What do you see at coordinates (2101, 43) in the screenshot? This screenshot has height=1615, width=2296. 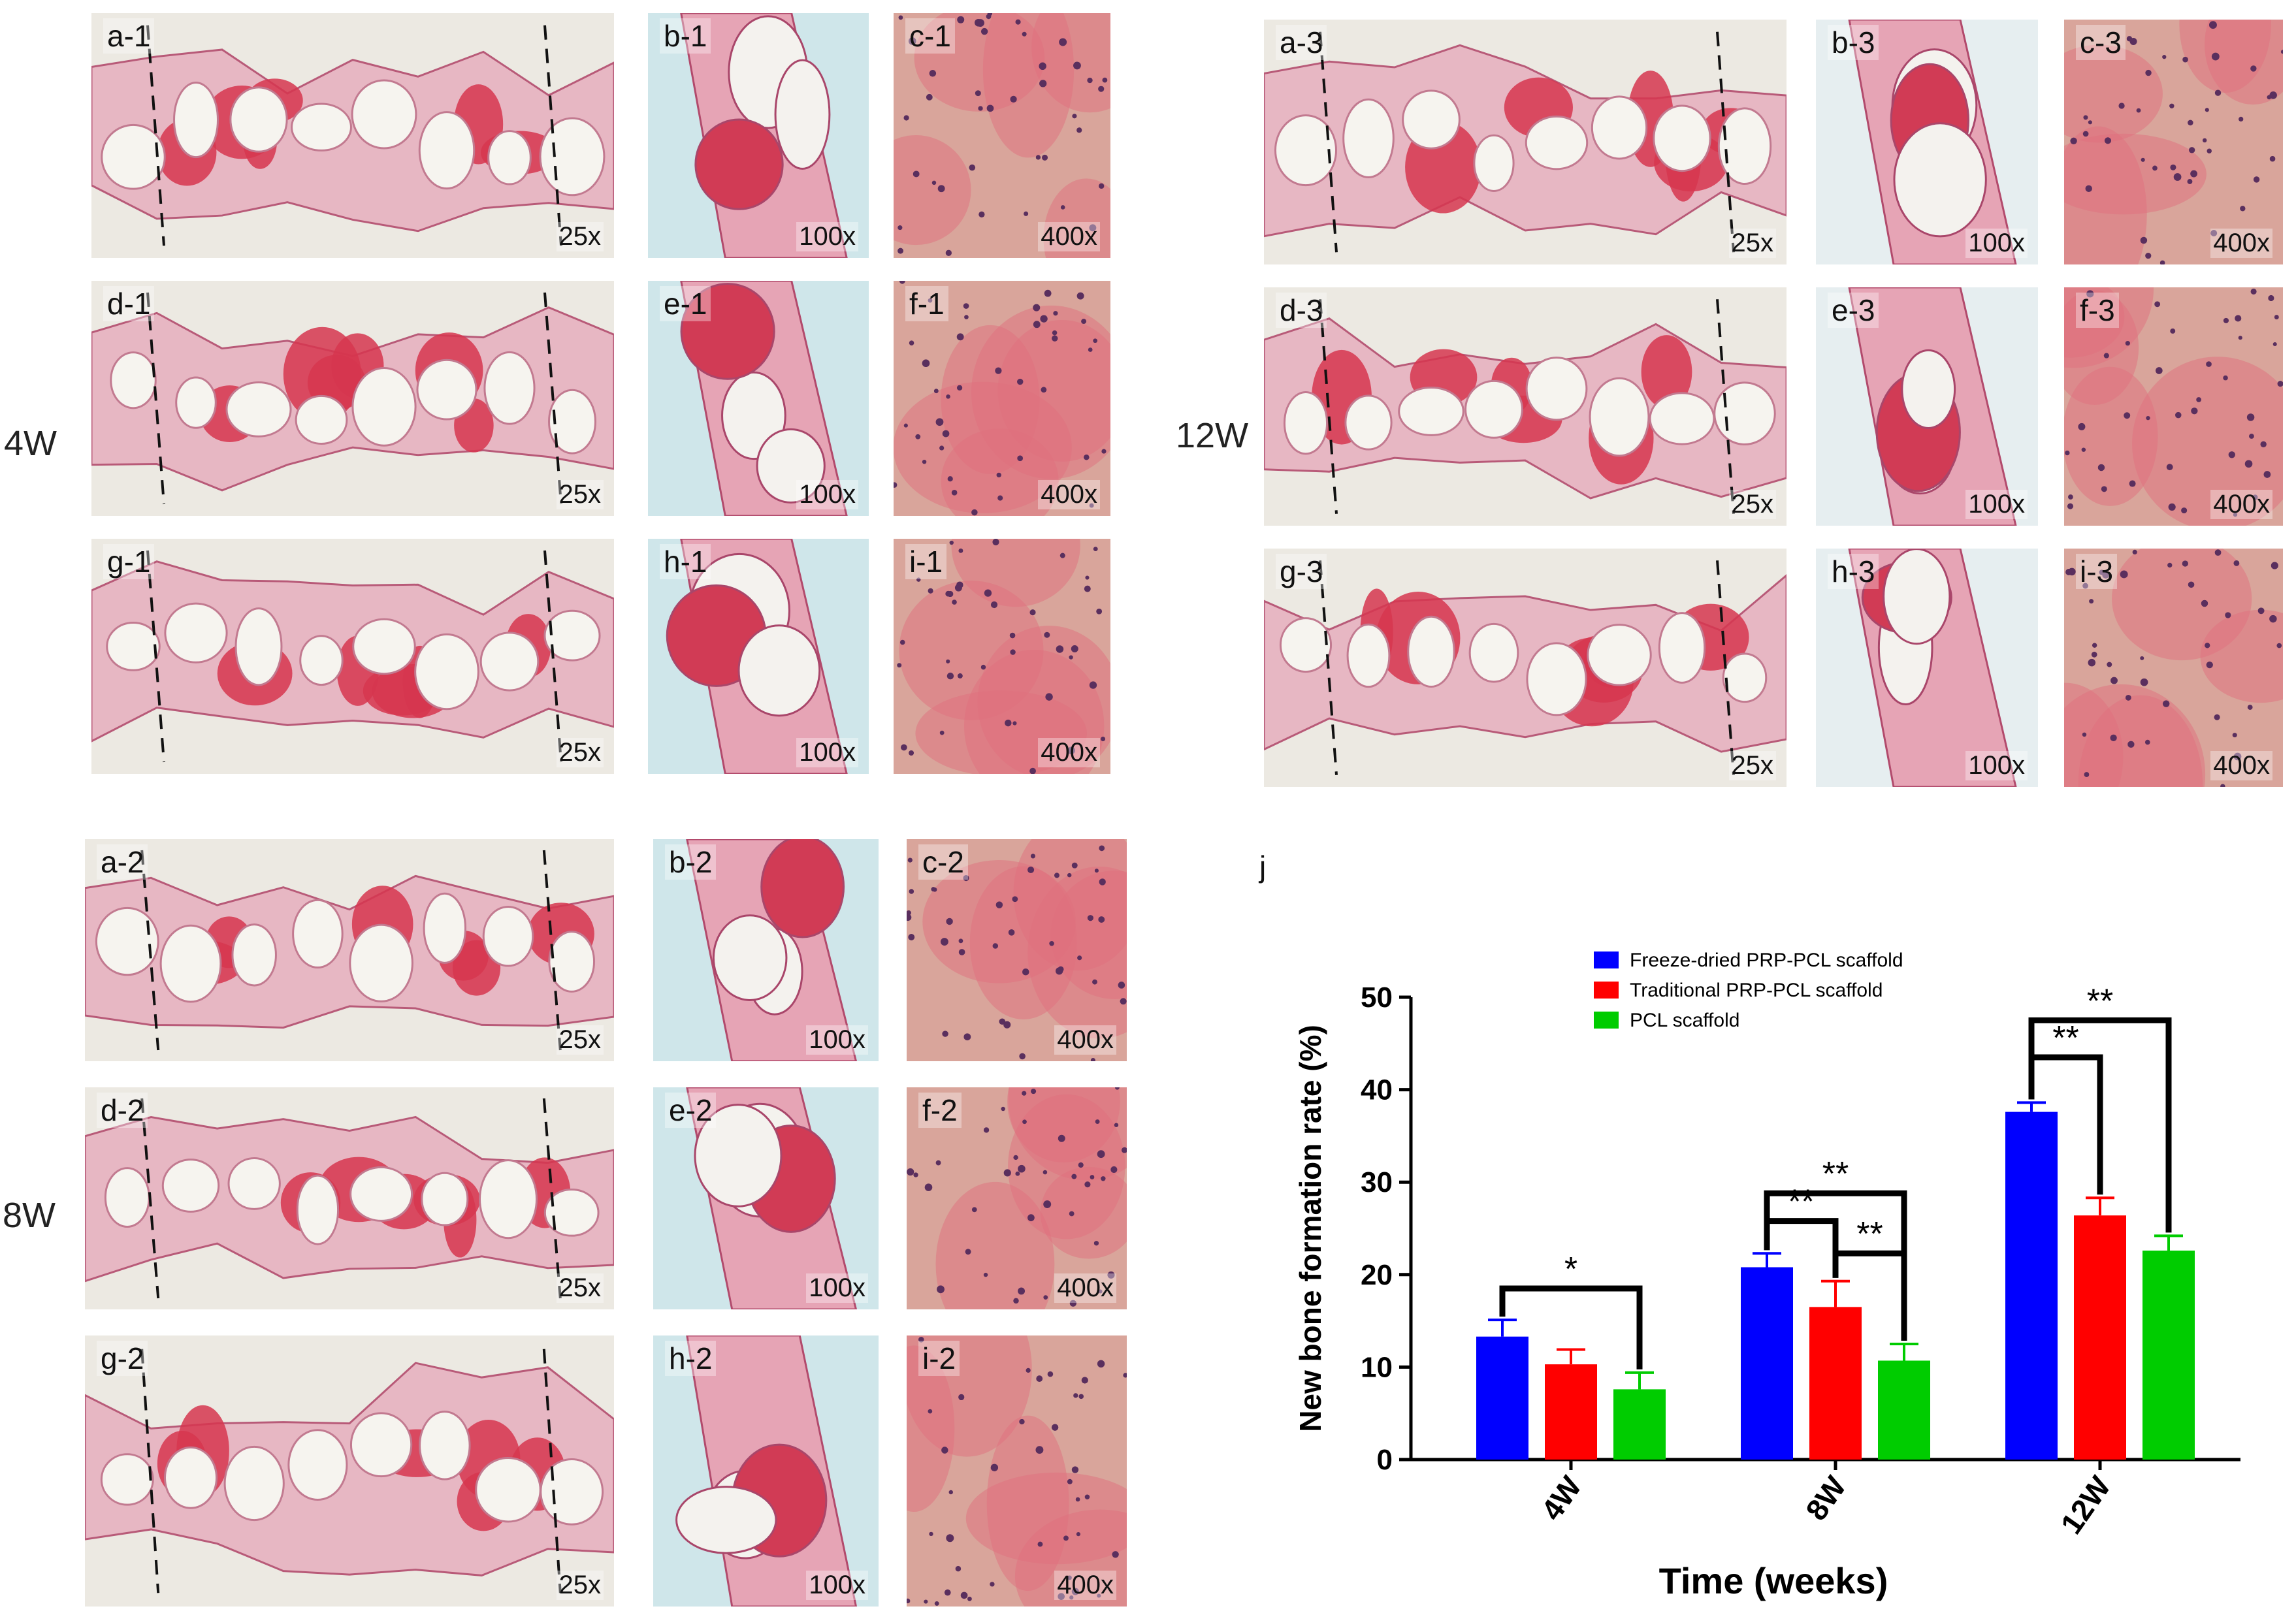 I see `panel-label: c-3` at bounding box center [2101, 43].